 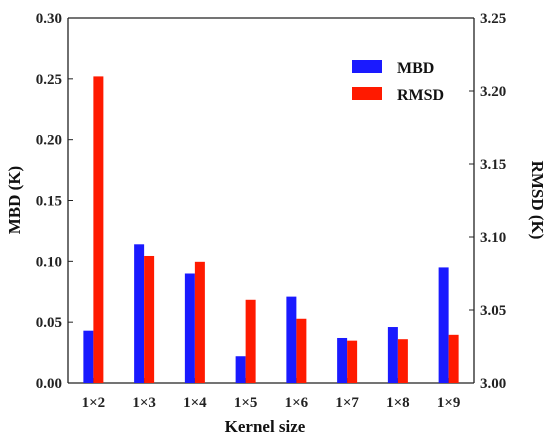 I want to click on left-tick-label: 0.15, so click(x=49, y=202).